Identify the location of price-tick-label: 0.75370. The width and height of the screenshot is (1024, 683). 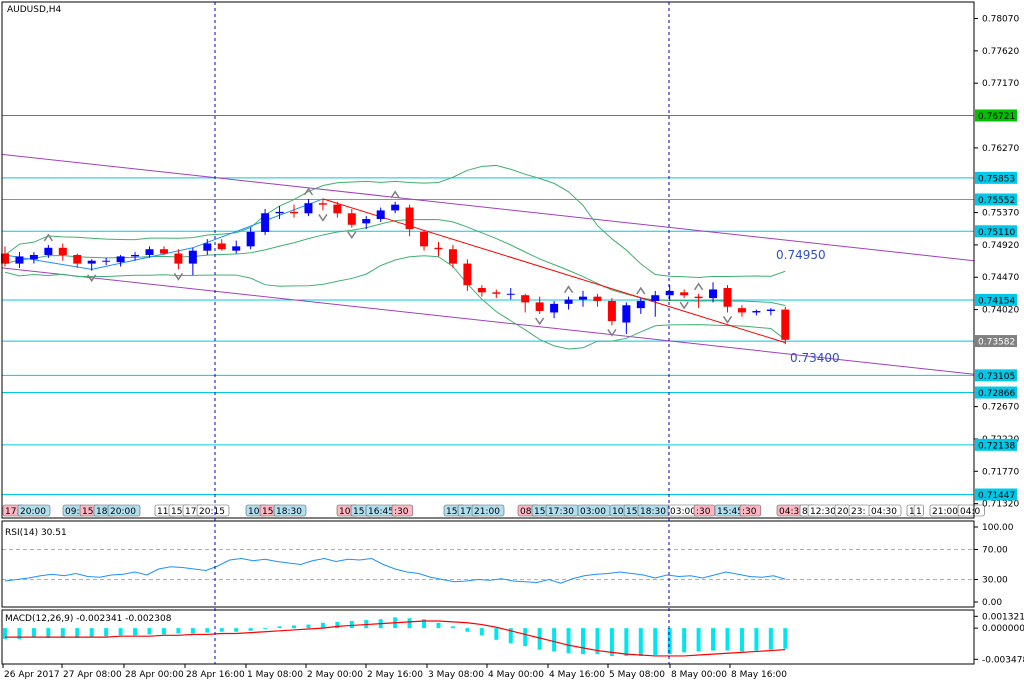
(1000, 214).